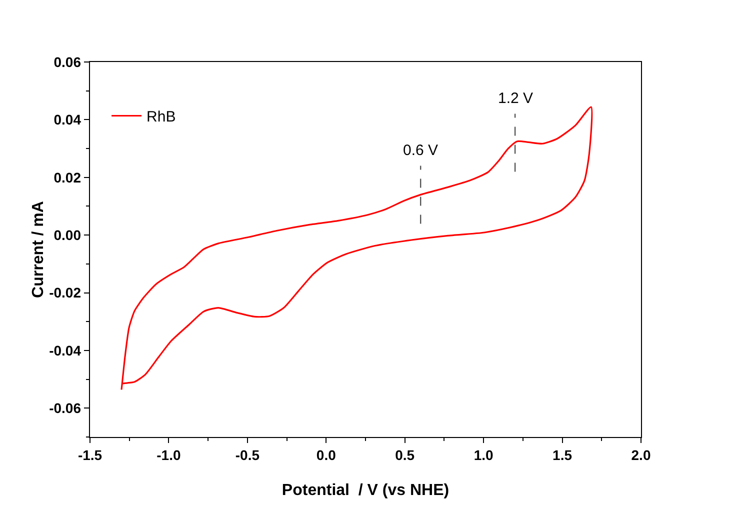  Describe the element at coordinates (161, 117) in the screenshot. I see `legend-label: RhB` at that location.